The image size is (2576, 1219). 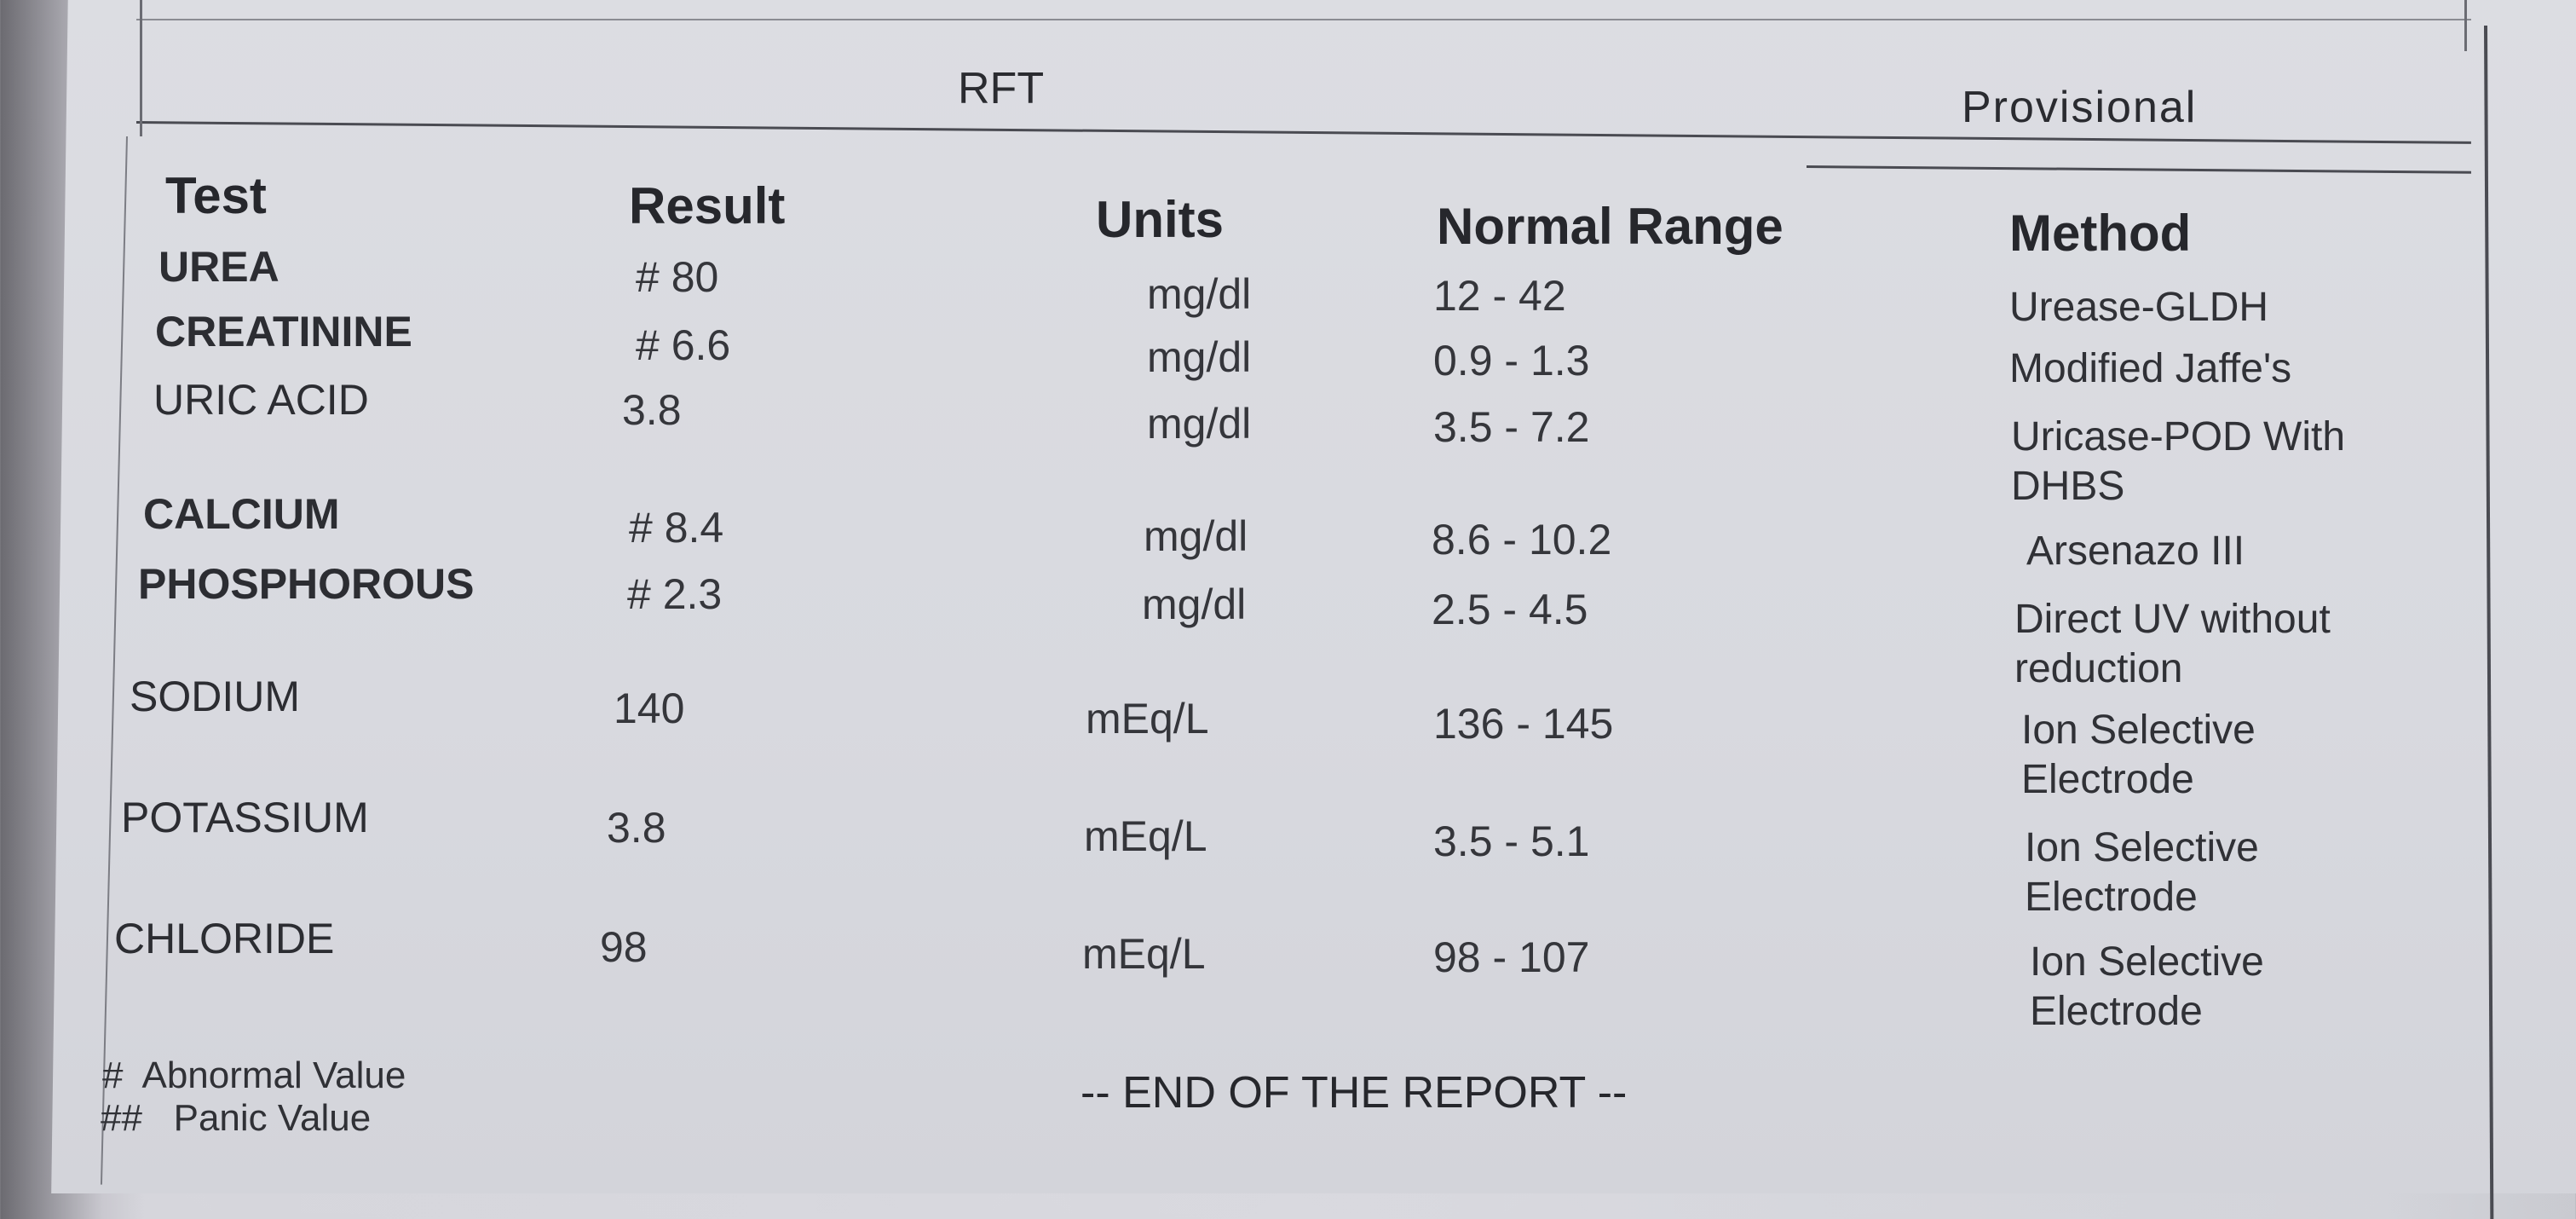 I want to click on test-name: SODIUM, so click(x=215, y=696).